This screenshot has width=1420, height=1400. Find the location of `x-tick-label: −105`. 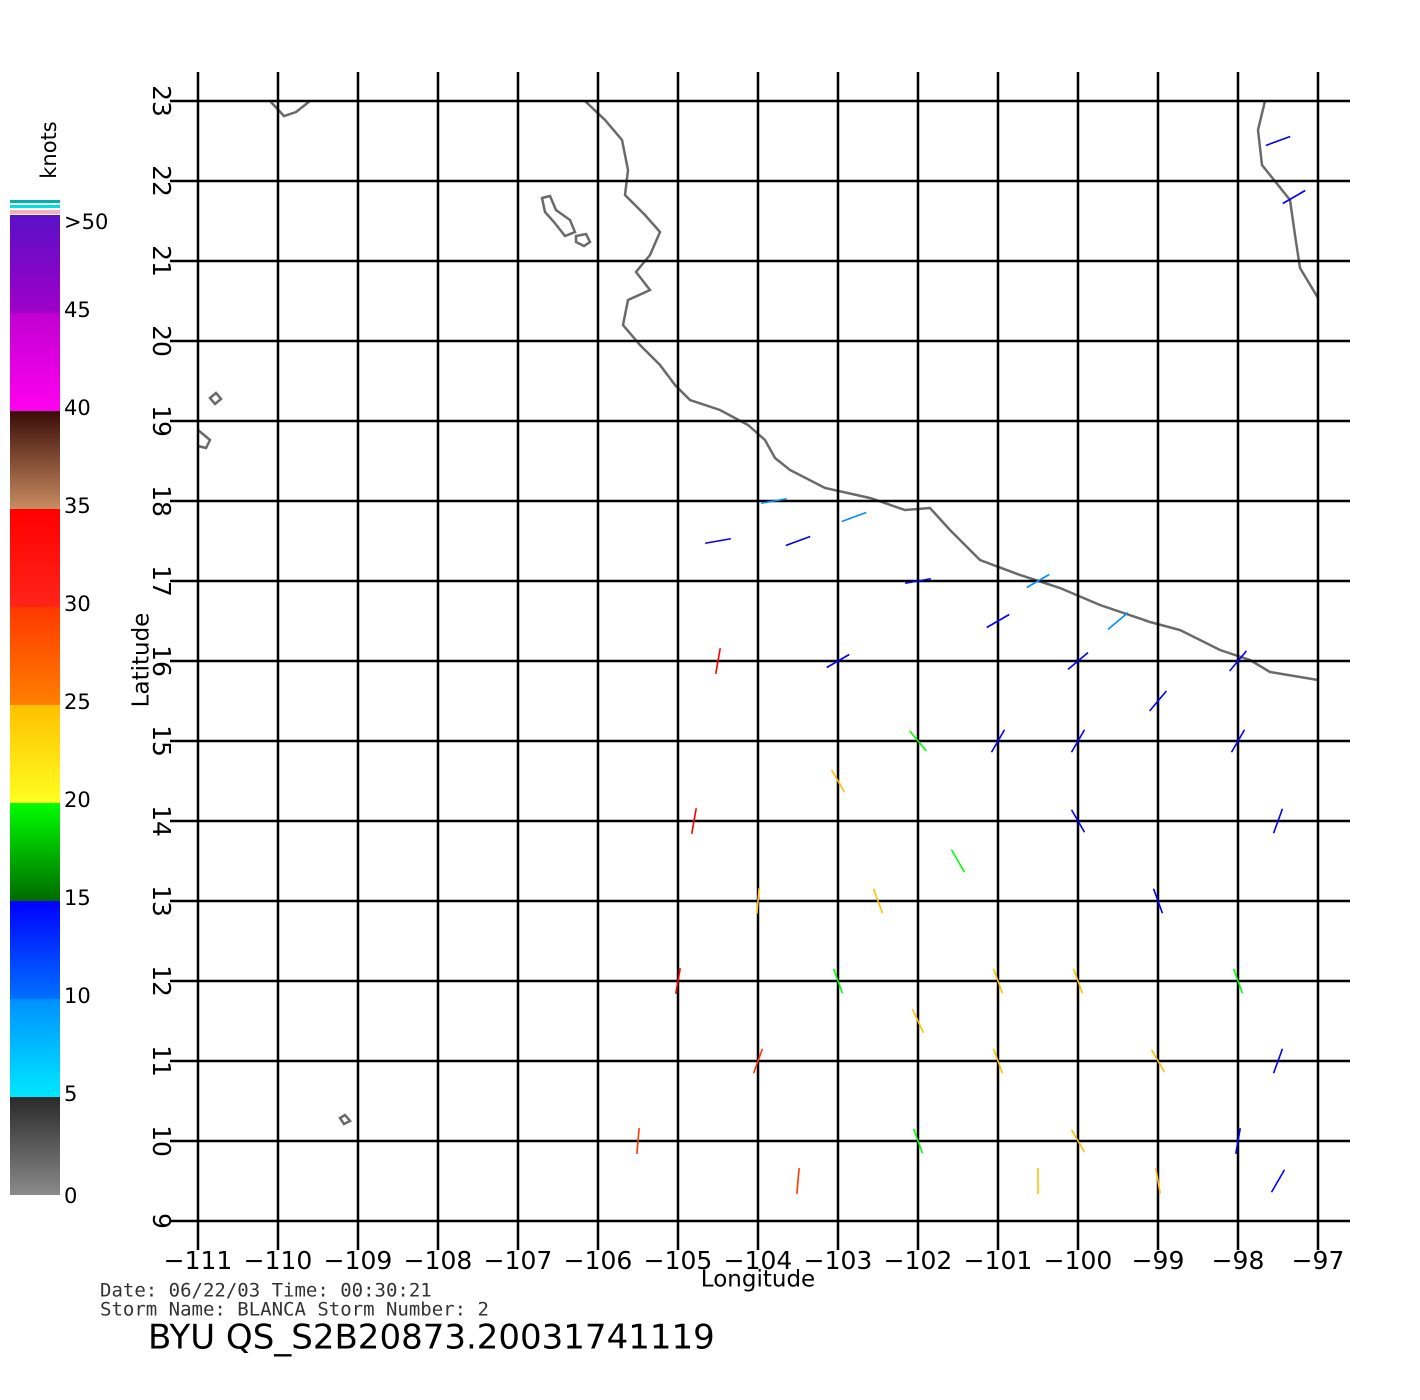

x-tick-label: −105 is located at coordinates (678, 1260).